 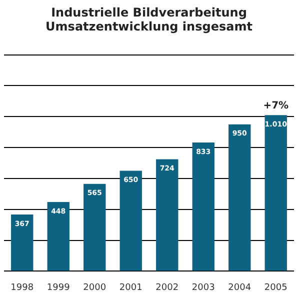 I want to click on x-tick-label: 2003, so click(x=203, y=287).